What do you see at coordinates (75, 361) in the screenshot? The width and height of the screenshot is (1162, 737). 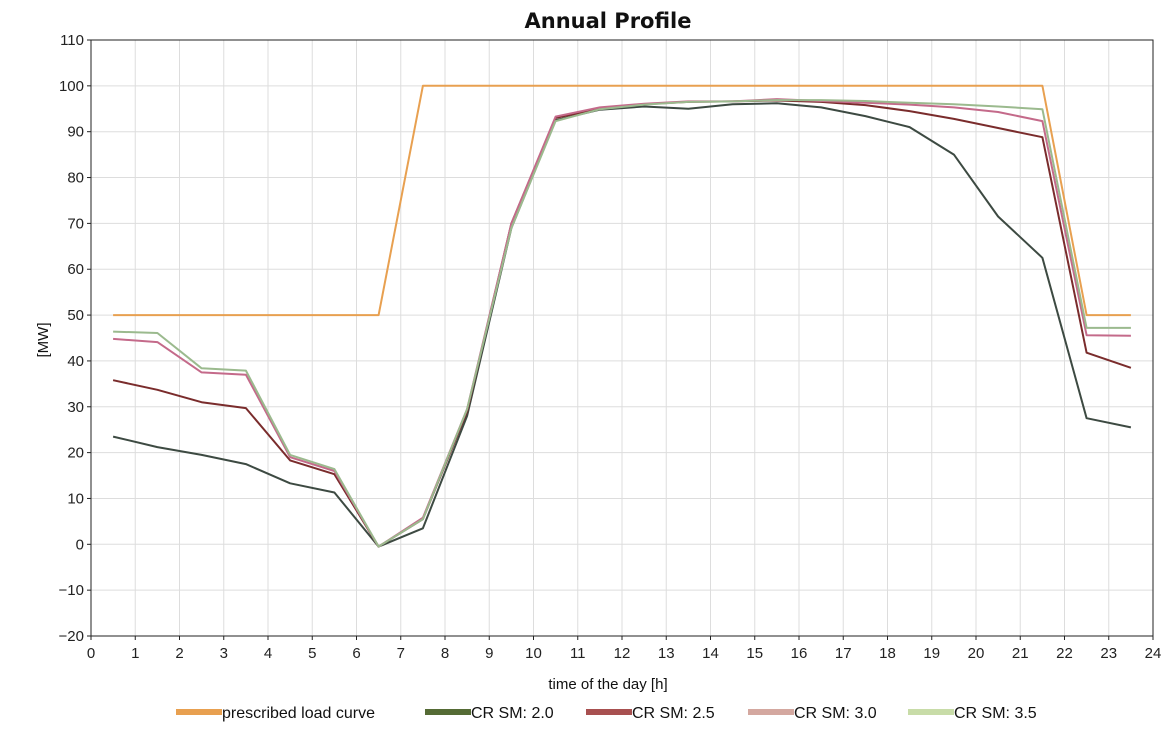 I see `y-tick-label: 40` at bounding box center [75, 361].